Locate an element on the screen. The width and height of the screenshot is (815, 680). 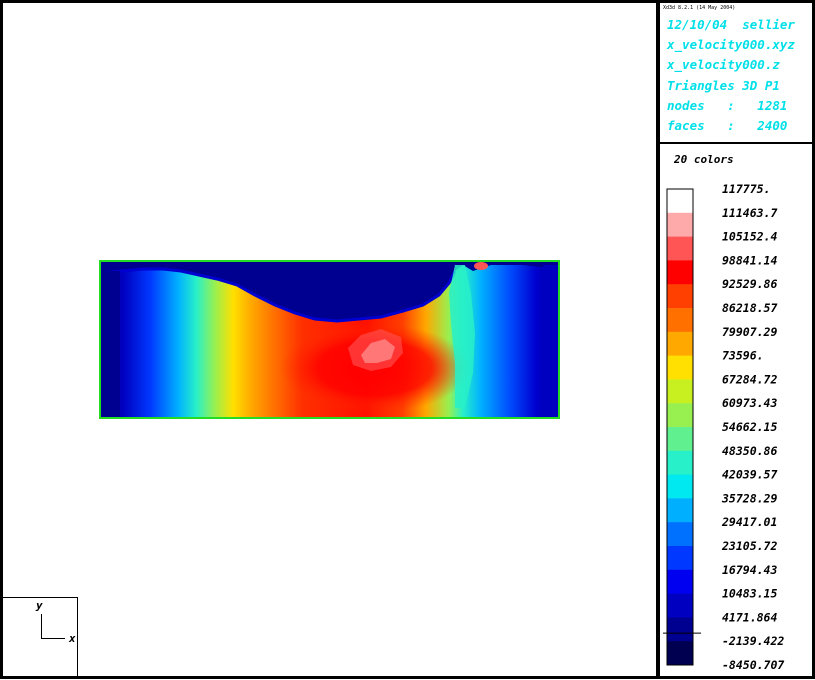
x-axis-label: x is located at coordinates (72, 638).